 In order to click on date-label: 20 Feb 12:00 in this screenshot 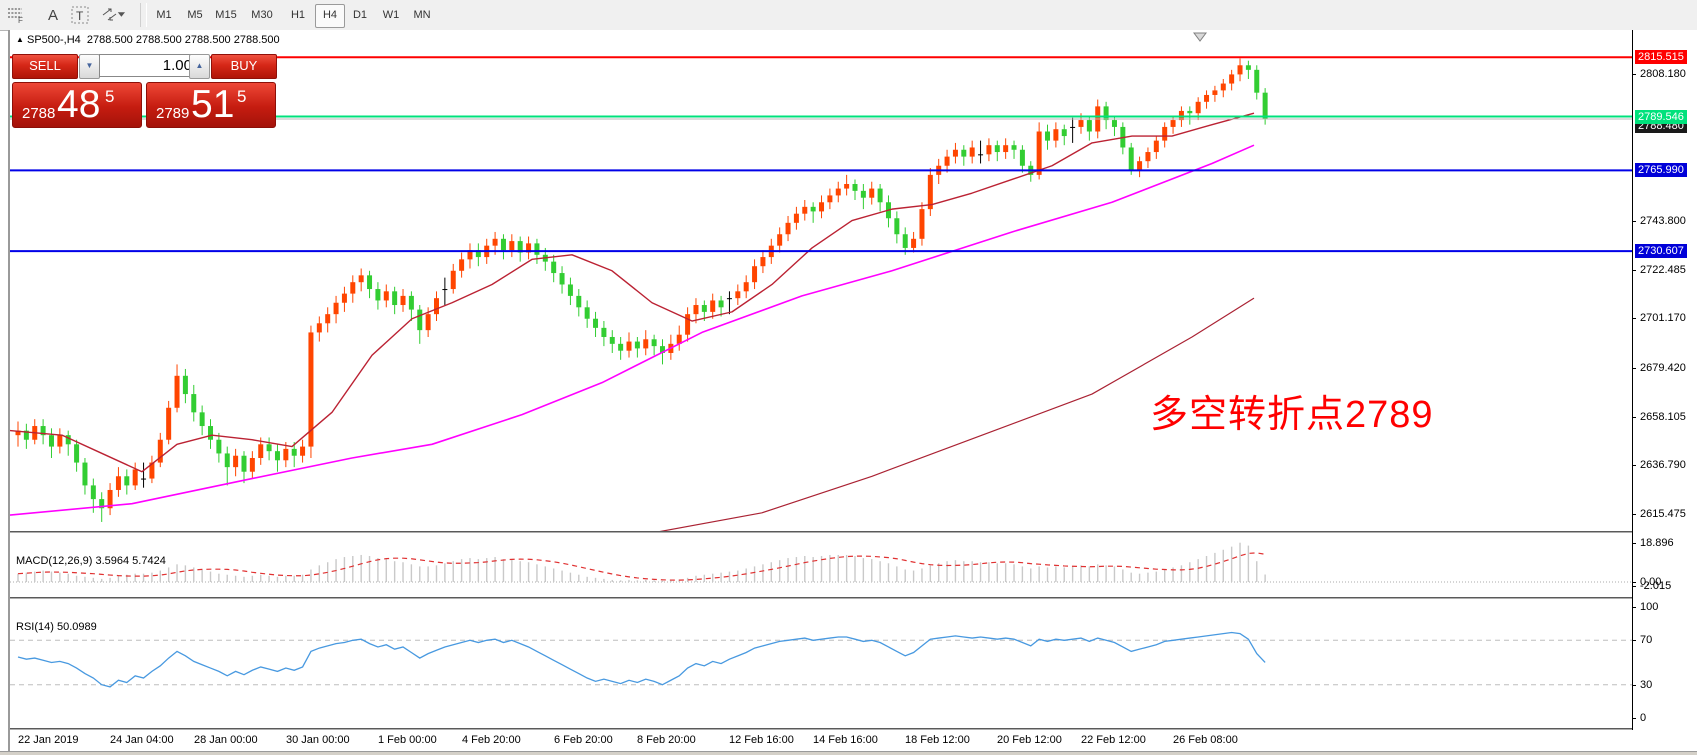, I will do `click(1029, 740)`.